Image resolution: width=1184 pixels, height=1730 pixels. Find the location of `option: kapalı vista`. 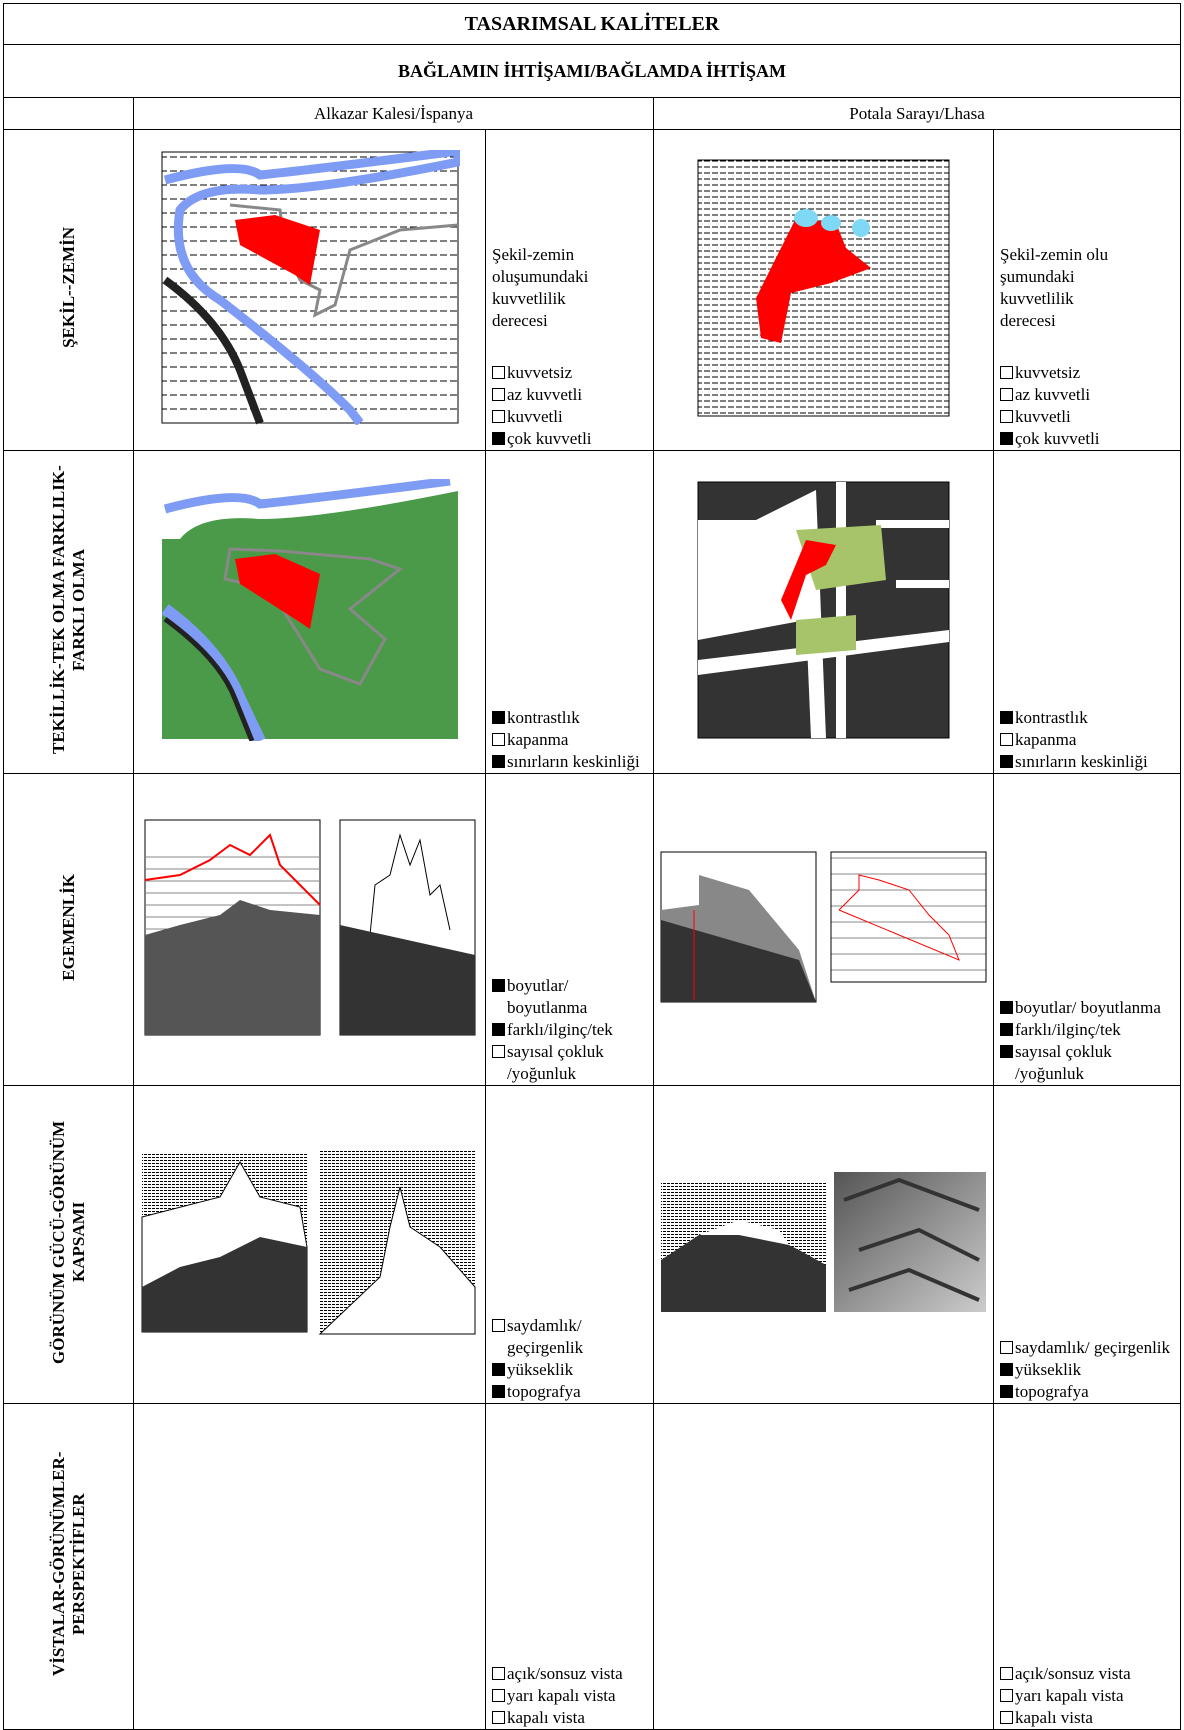

option: kapalı vista is located at coordinates (1088, 1718).